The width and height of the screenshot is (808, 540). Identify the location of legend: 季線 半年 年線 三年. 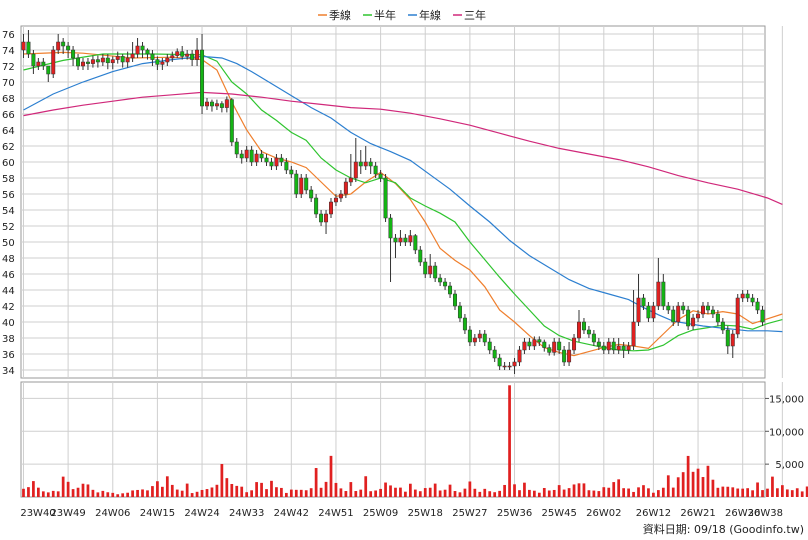
(402, 15).